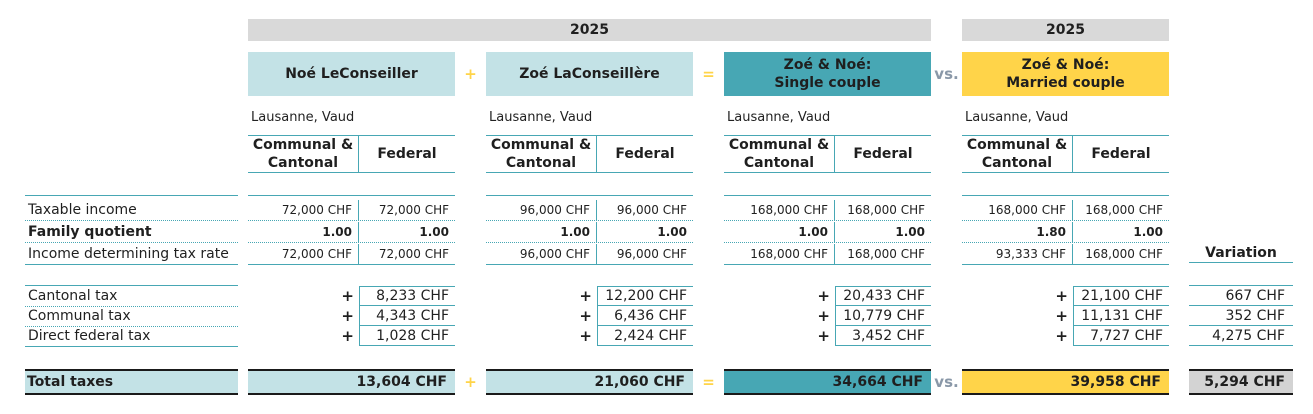 The width and height of the screenshot is (1313, 414). I want to click on location-noe: Lausanne, Vaud, so click(303, 117).